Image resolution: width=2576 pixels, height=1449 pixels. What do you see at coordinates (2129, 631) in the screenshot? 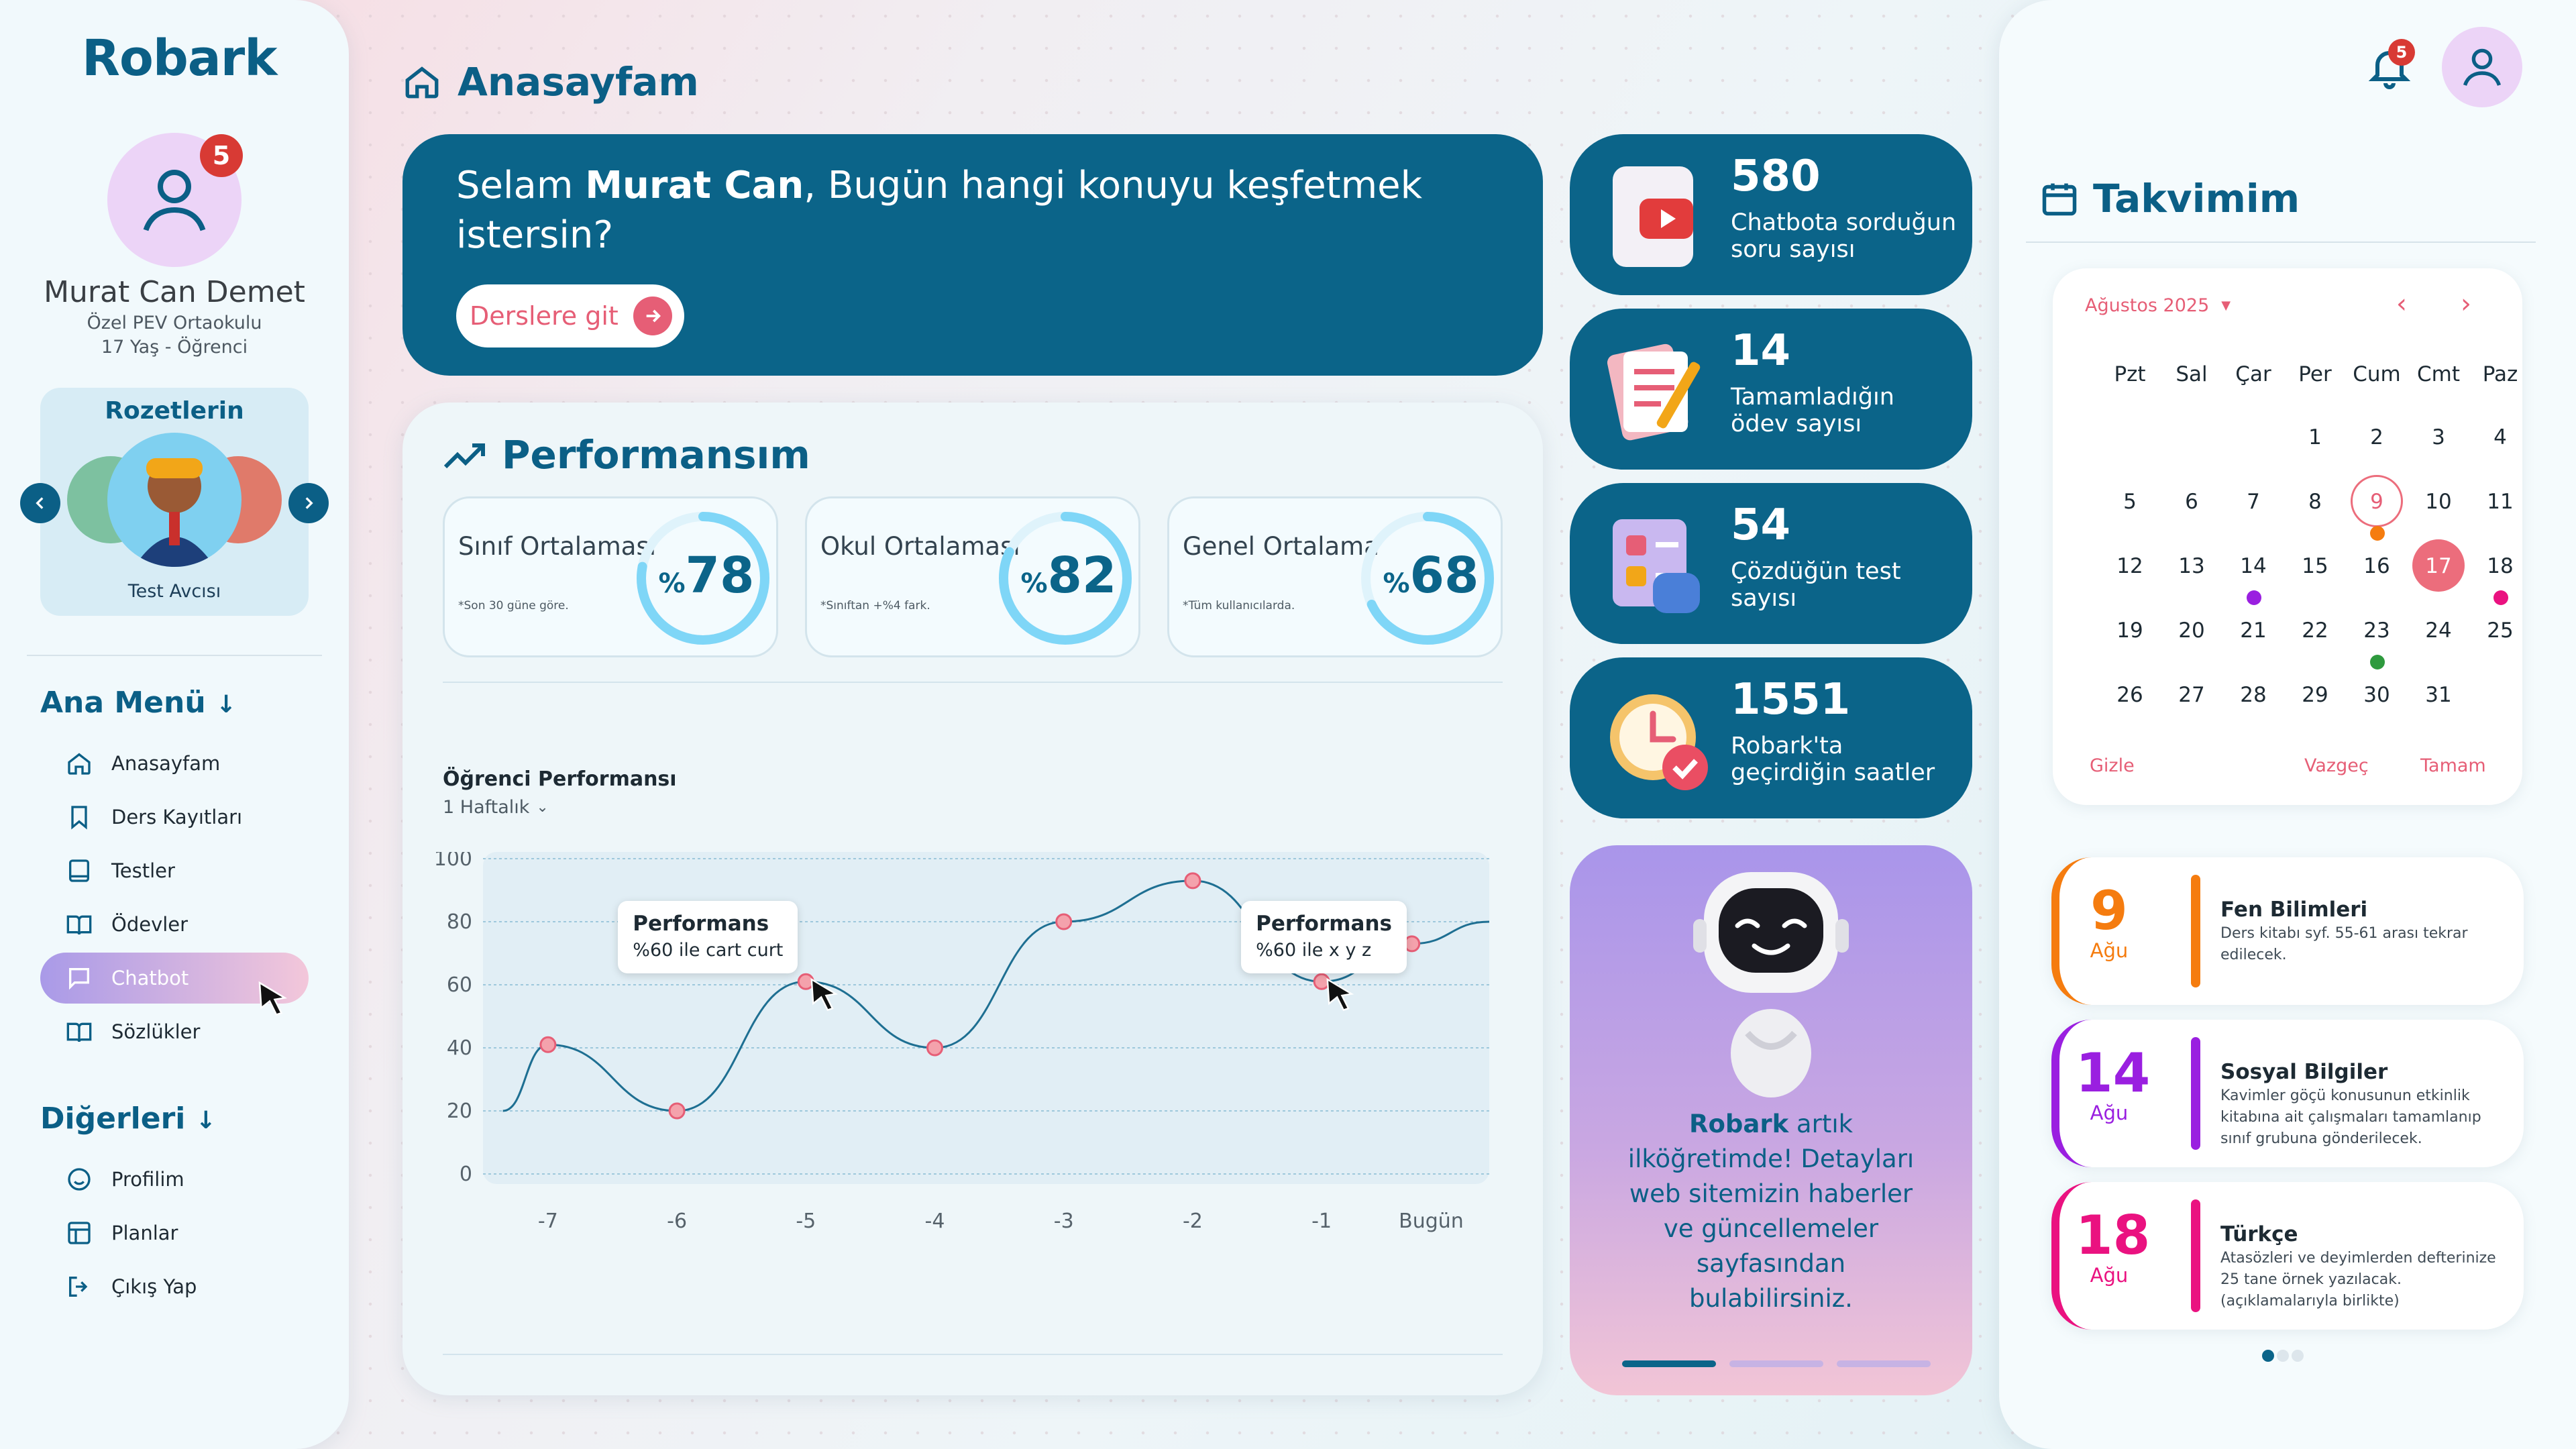
I see `calendar-day: 19` at bounding box center [2129, 631].